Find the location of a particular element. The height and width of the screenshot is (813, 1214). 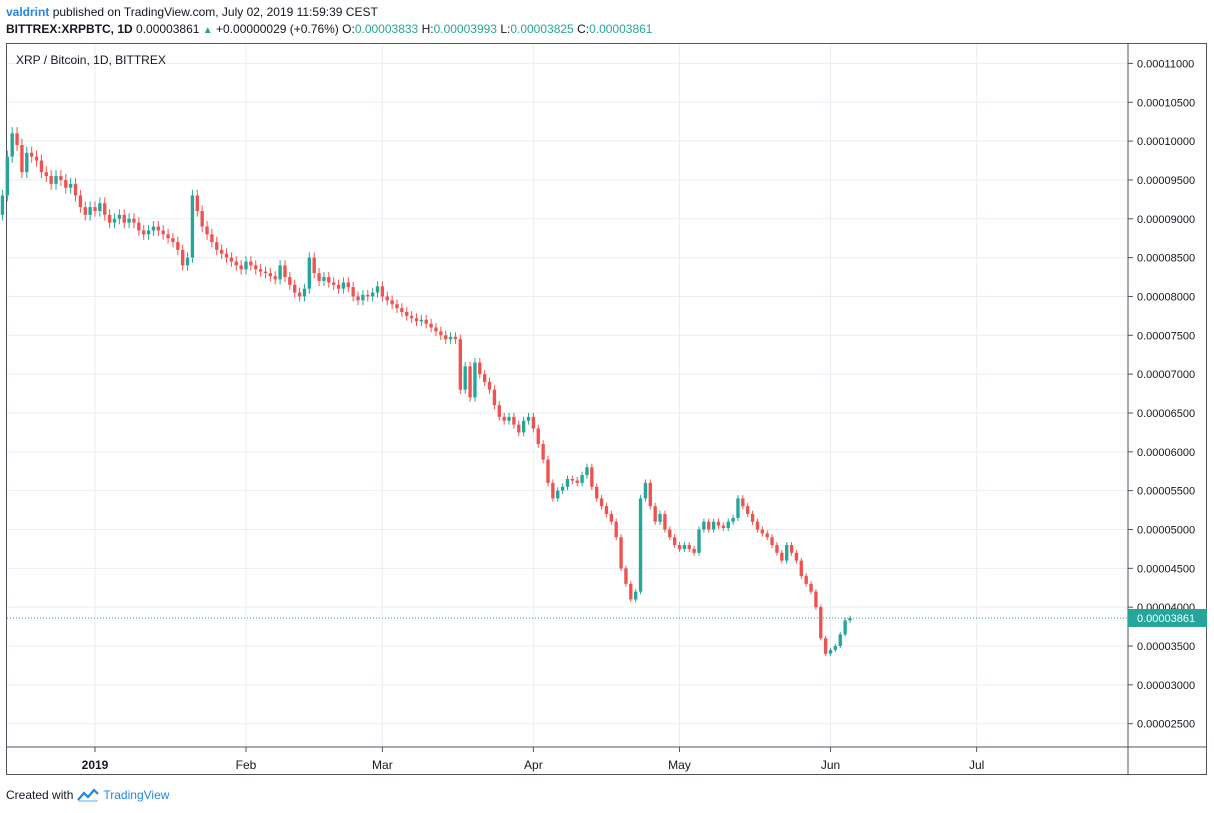

y-tick-label: 0.00009500 is located at coordinates (1166, 181).